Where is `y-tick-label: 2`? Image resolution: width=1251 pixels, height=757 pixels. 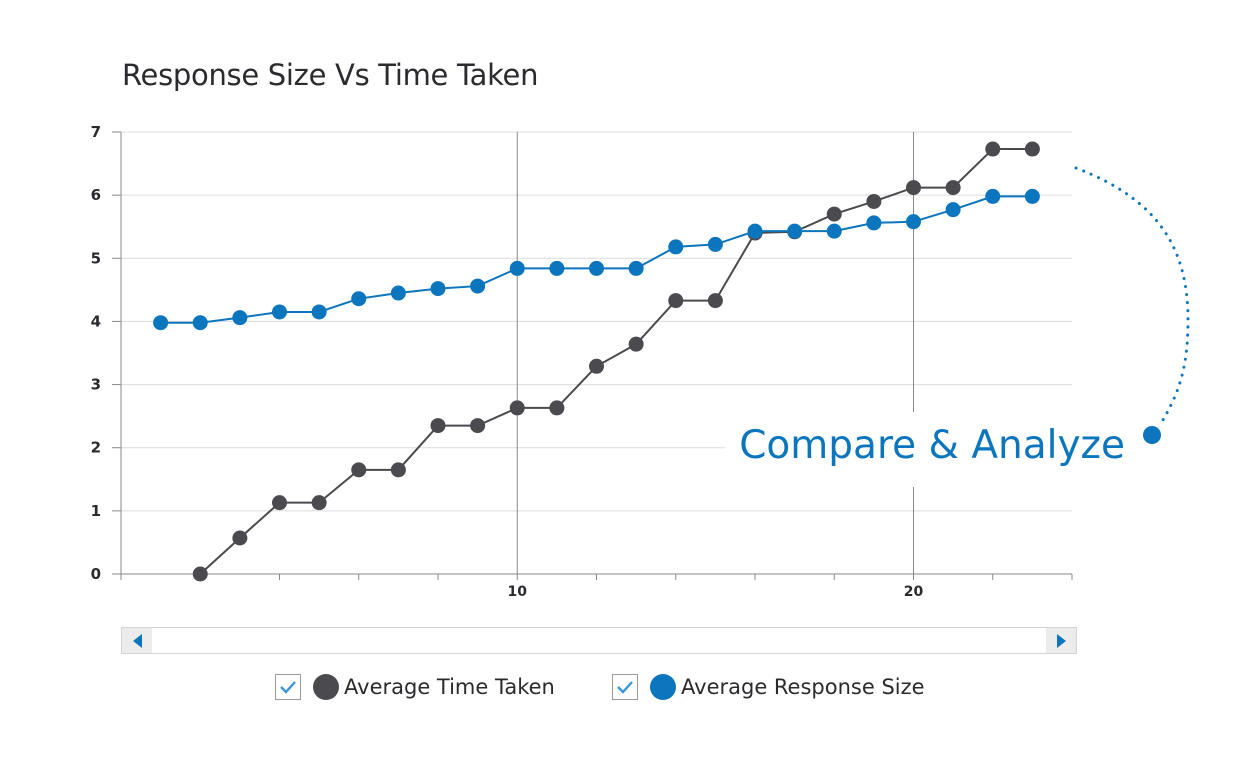
y-tick-label: 2 is located at coordinates (96, 448).